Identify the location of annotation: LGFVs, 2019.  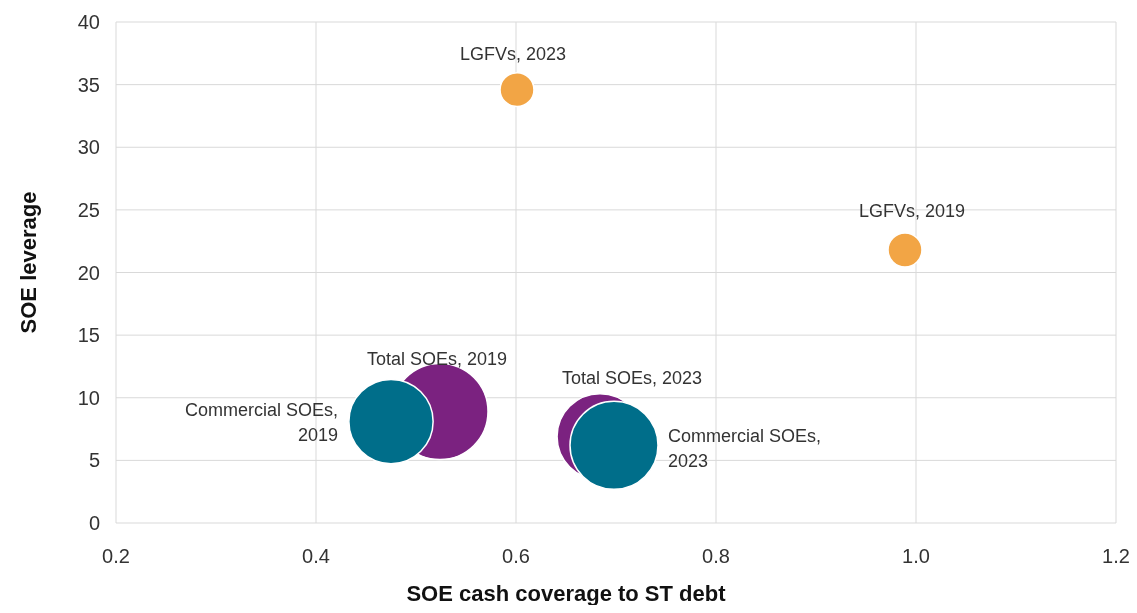
(912, 210).